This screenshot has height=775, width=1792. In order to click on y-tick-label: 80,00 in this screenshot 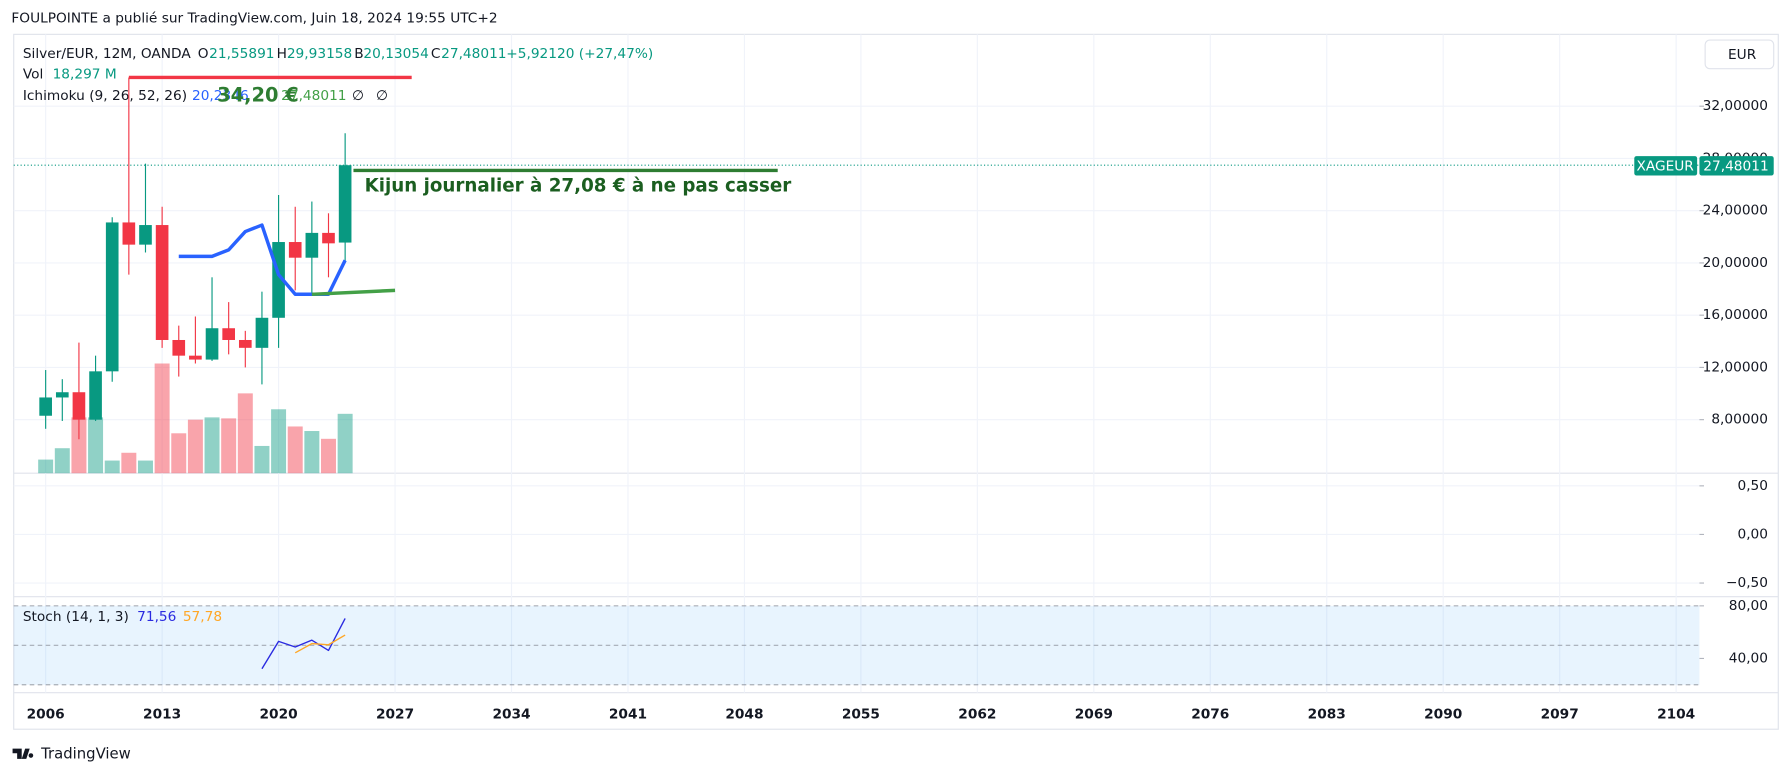, I will do `click(1748, 606)`.